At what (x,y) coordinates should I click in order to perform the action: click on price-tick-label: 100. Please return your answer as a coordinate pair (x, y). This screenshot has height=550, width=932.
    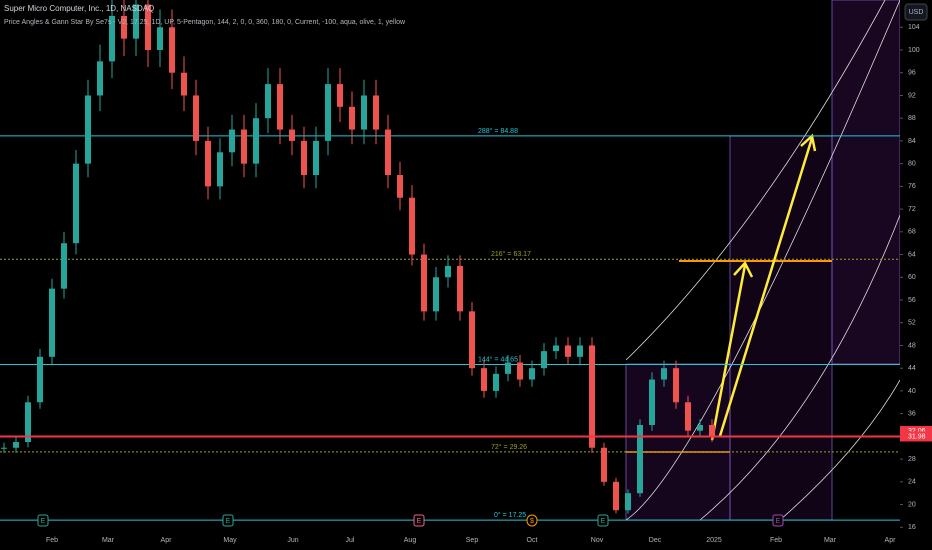
    Looking at the image, I should click on (914, 50).